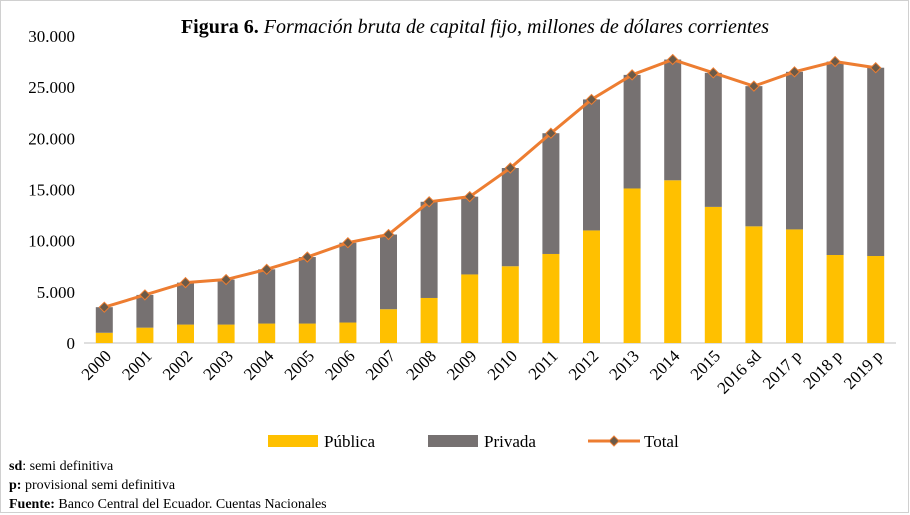 The width and height of the screenshot is (910, 515). What do you see at coordinates (461, 364) in the screenshot?
I see `x-tick-label: 2009` at bounding box center [461, 364].